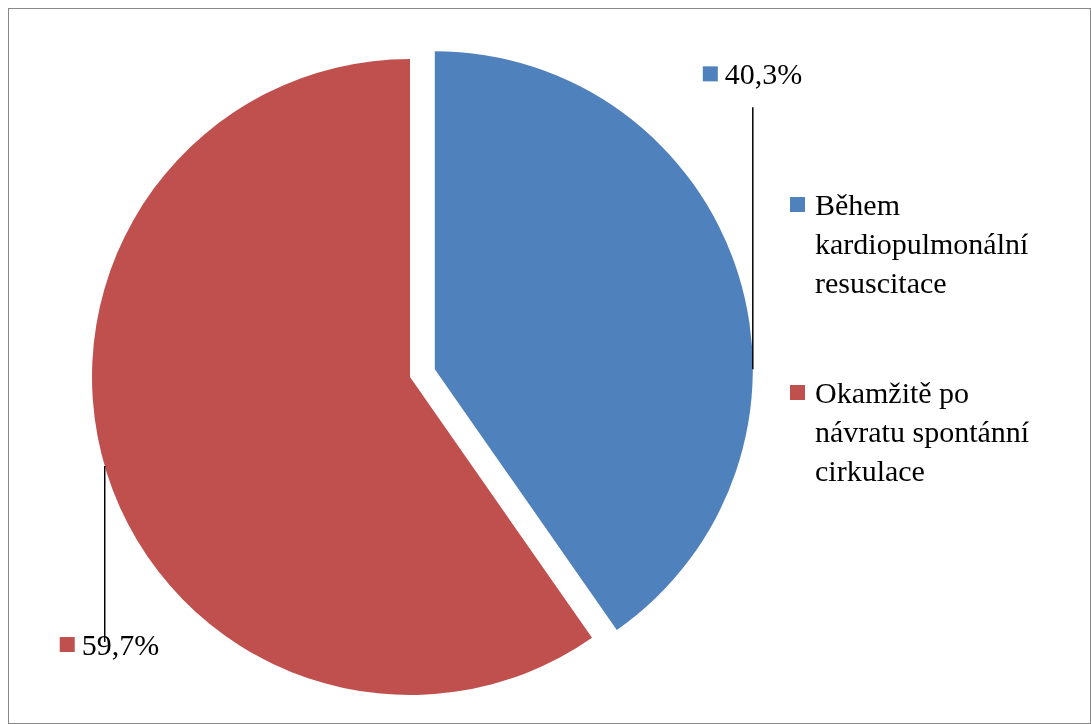 This screenshot has height=724, width=1091. What do you see at coordinates (922, 431) in the screenshot?
I see `legend-label: Okamžitě po návratu spontánní cirkulace` at bounding box center [922, 431].